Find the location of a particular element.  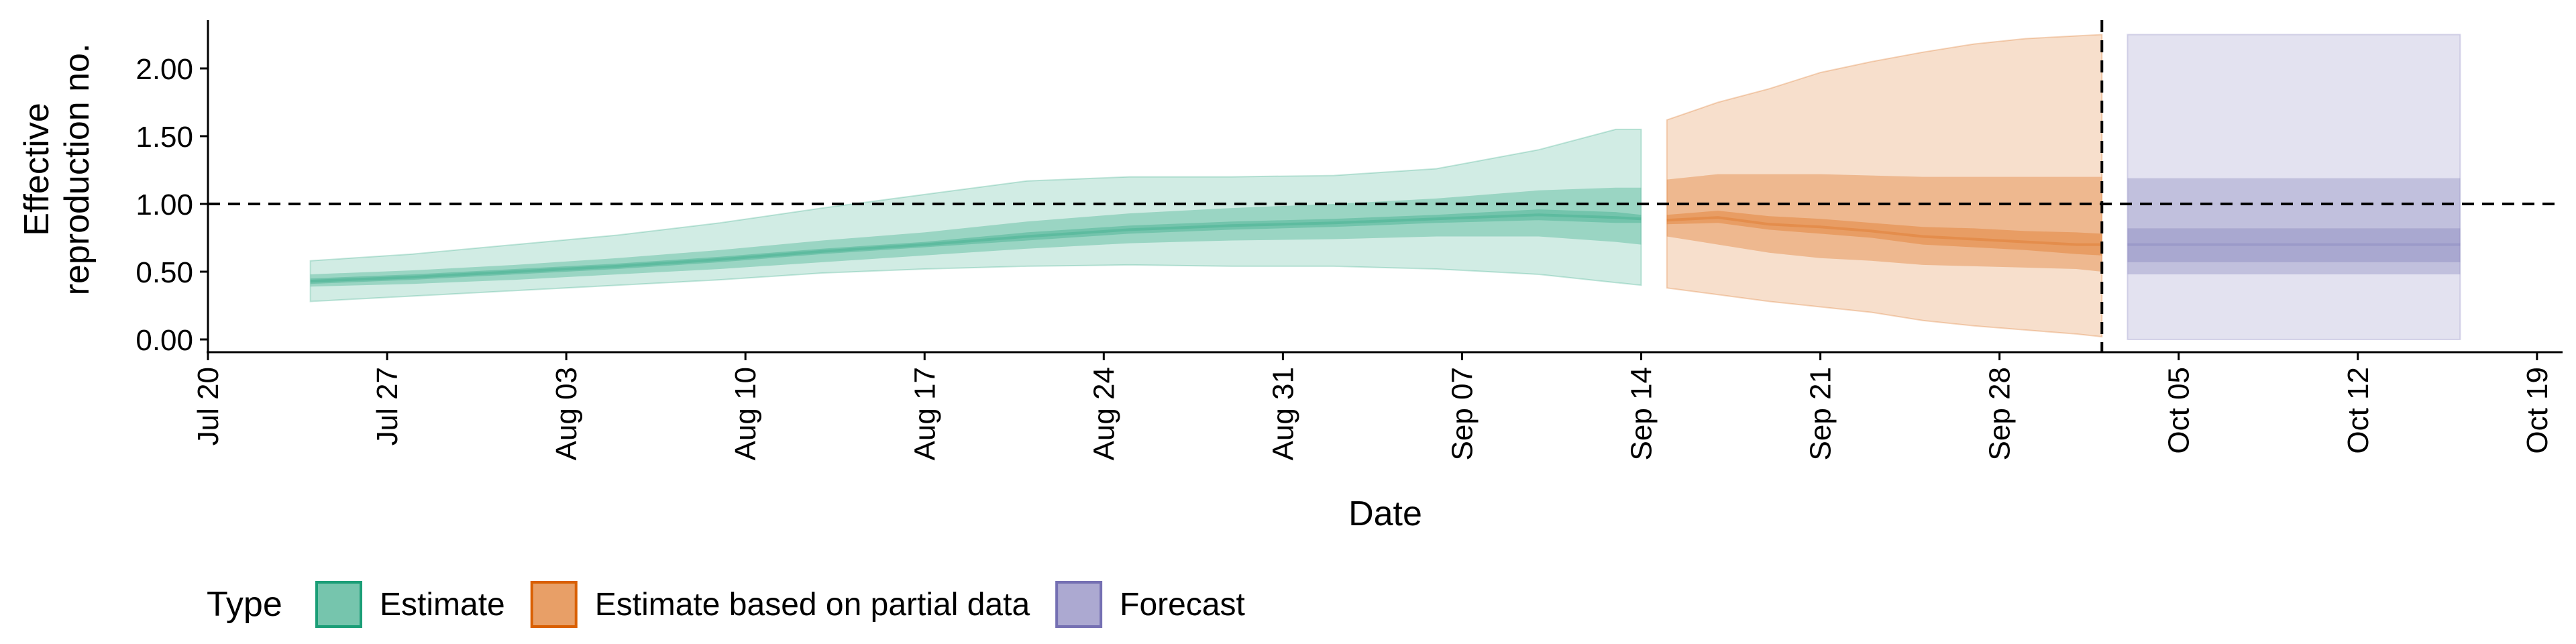

x-tick-label: Aug 03 is located at coordinates (566, 413).